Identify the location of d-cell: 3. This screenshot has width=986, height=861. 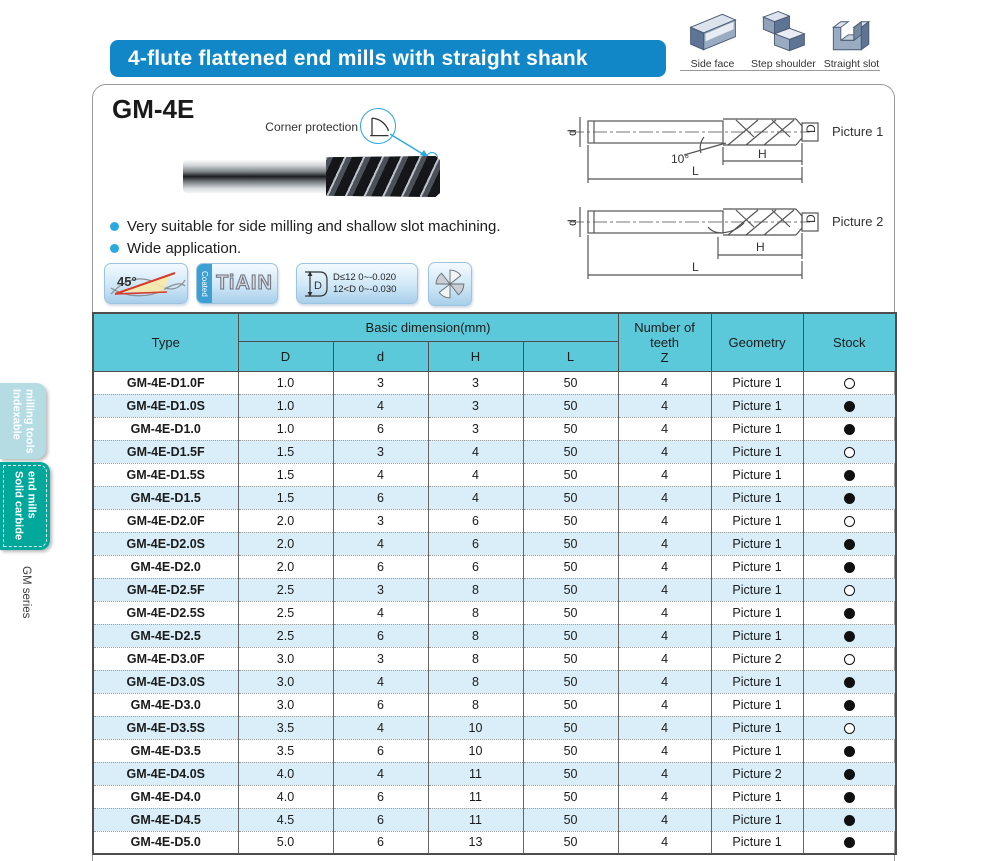
(380, 452).